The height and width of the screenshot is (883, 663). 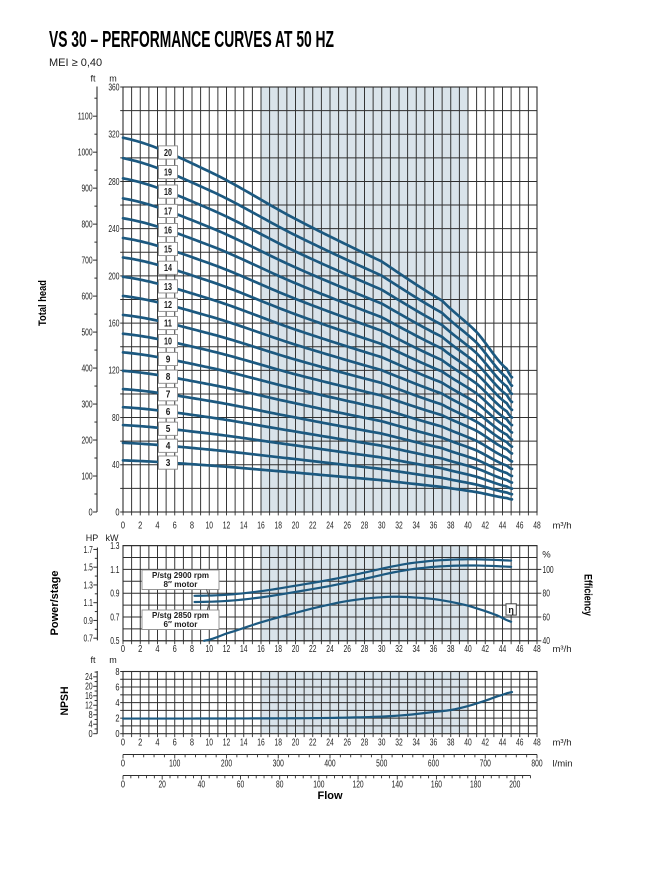 What do you see at coordinates (168, 323) in the screenshot?
I see `svg-text: 11` at bounding box center [168, 323].